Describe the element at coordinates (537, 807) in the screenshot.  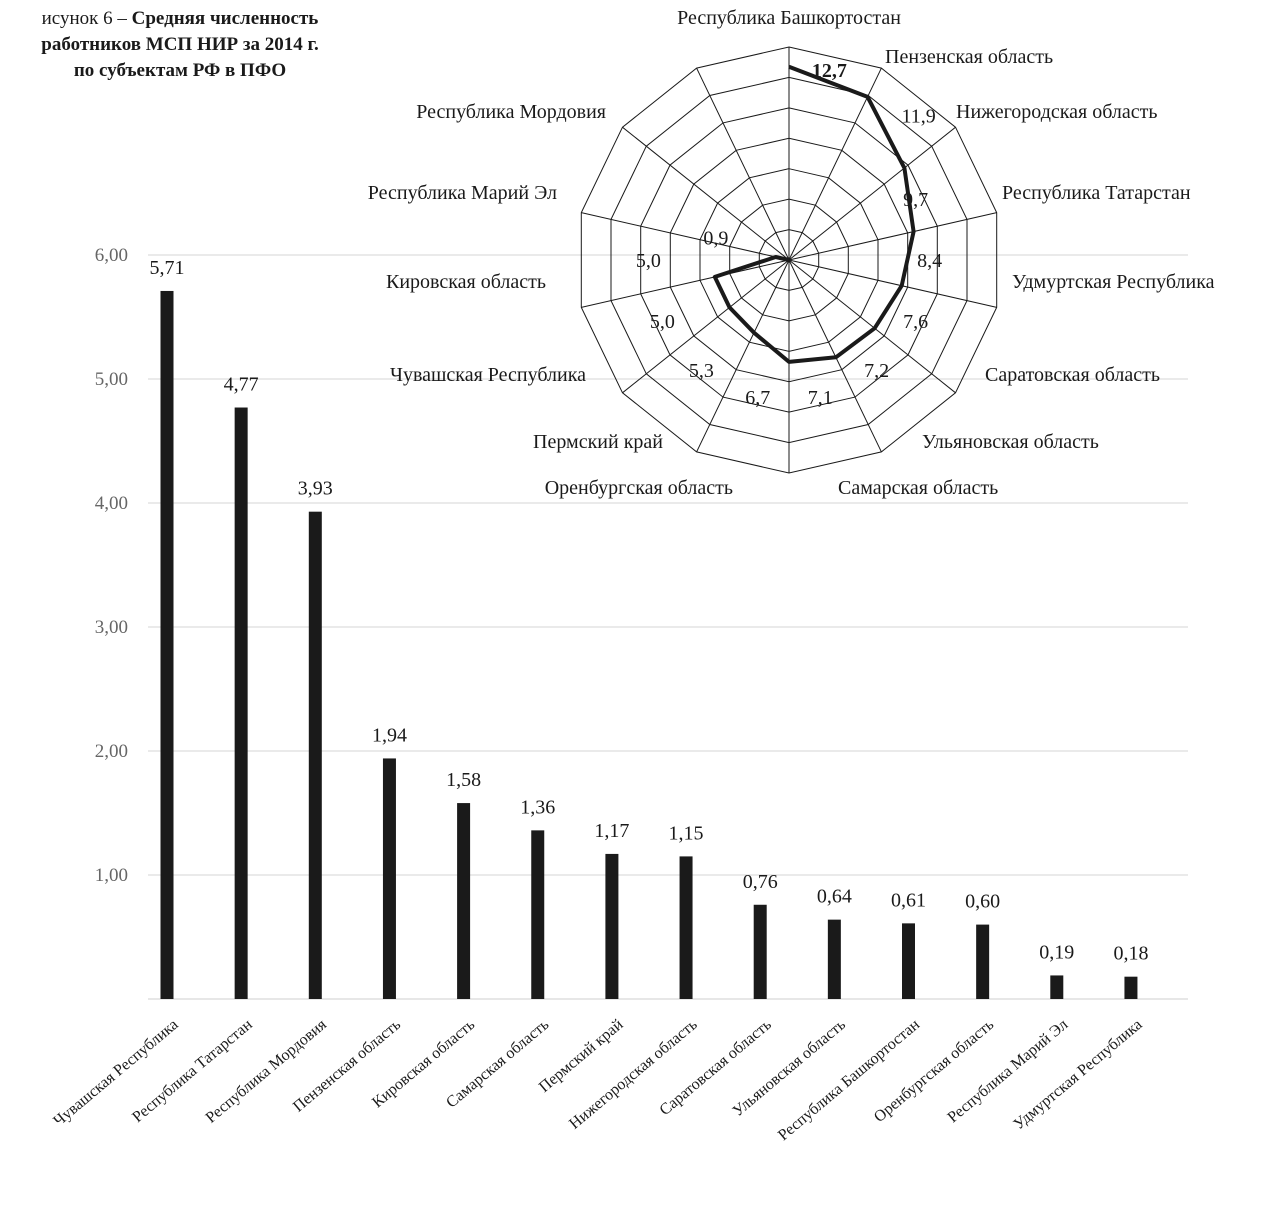
I see `bar-value-label: 1,36` at that location.